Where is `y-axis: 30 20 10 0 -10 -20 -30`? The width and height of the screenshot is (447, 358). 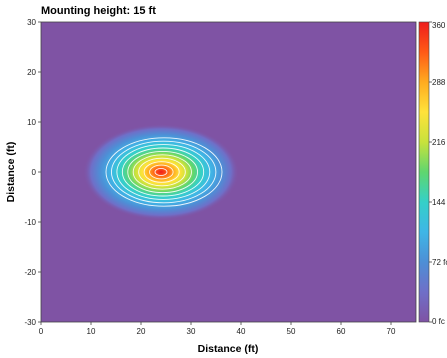
y-axis: 30 20 10 0 -10 -20 -30 is located at coordinates (32, 172).